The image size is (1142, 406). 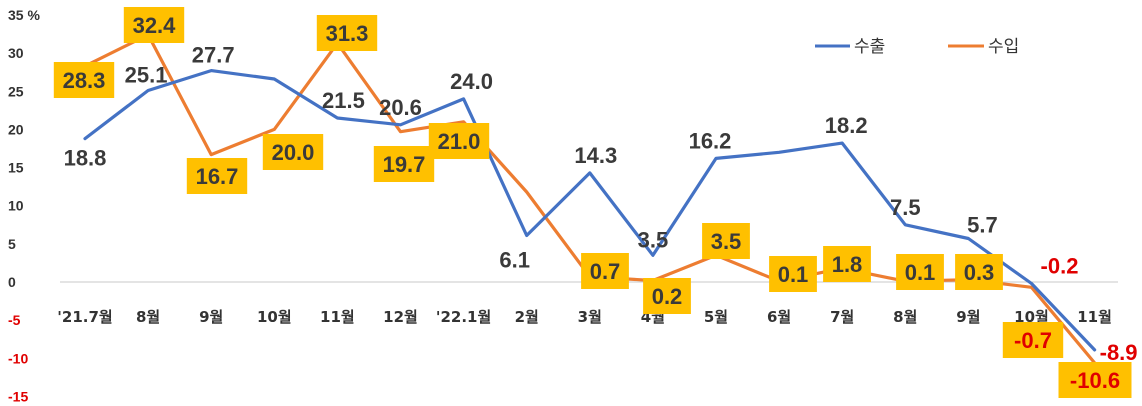 What do you see at coordinates (343, 100) in the screenshot?
I see `export-data-label: 21.5` at bounding box center [343, 100].